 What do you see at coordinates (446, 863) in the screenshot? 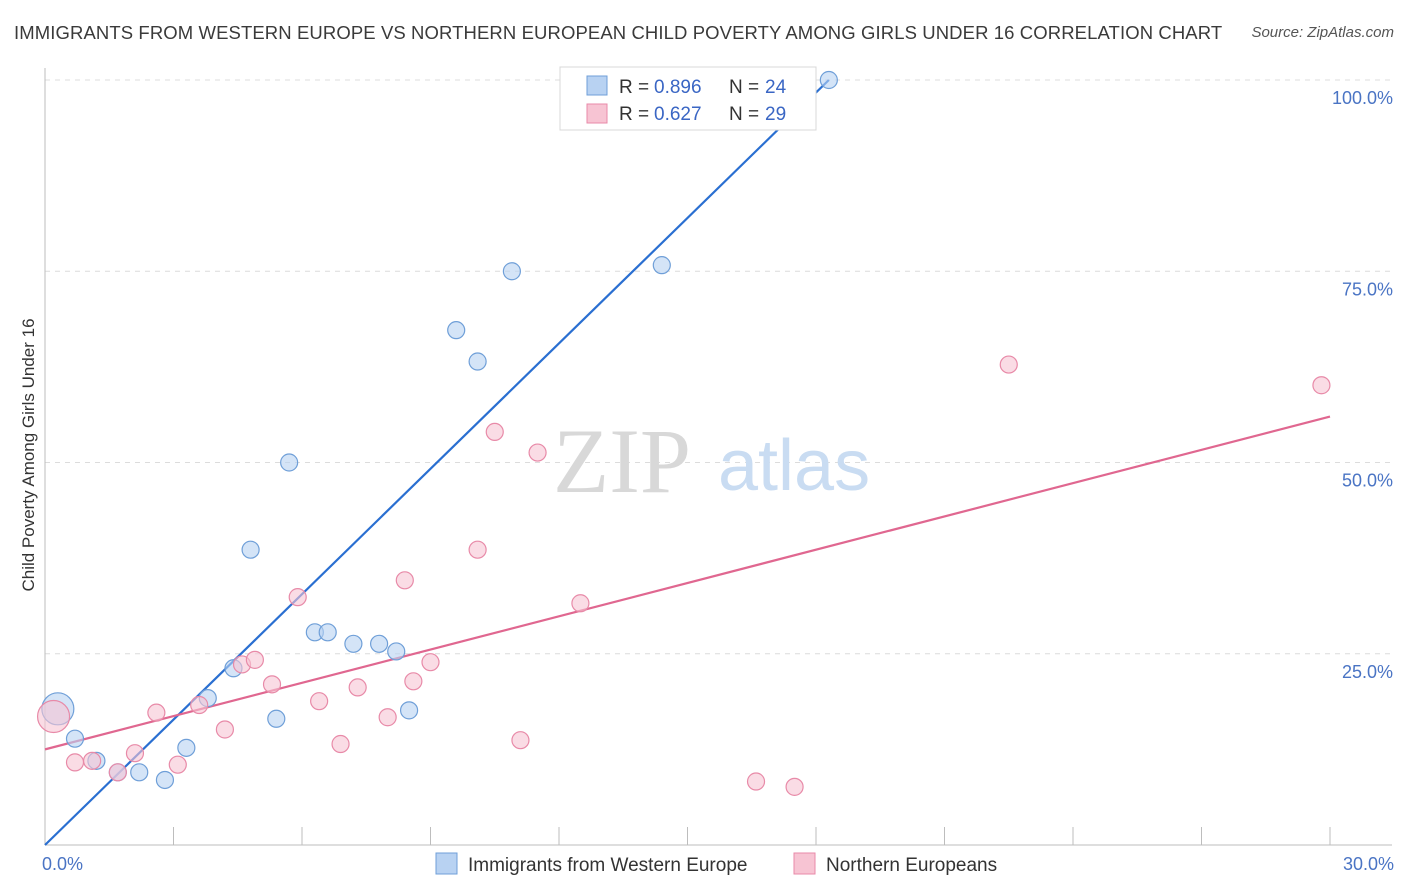
I see `series-swatch-blue` at bounding box center [446, 863].